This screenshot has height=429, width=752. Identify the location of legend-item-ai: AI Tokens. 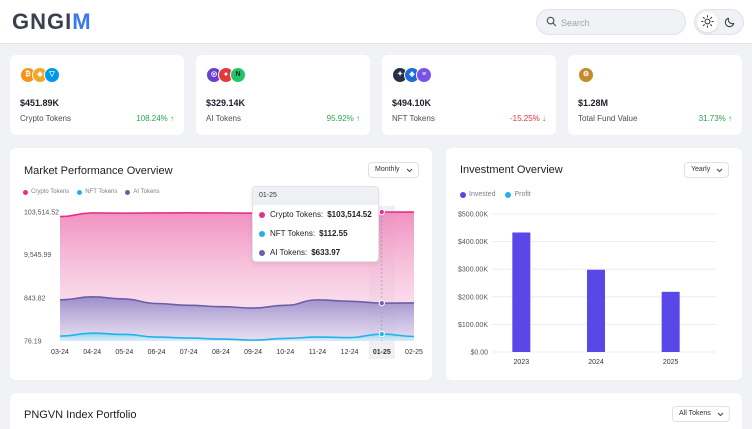
(142, 192).